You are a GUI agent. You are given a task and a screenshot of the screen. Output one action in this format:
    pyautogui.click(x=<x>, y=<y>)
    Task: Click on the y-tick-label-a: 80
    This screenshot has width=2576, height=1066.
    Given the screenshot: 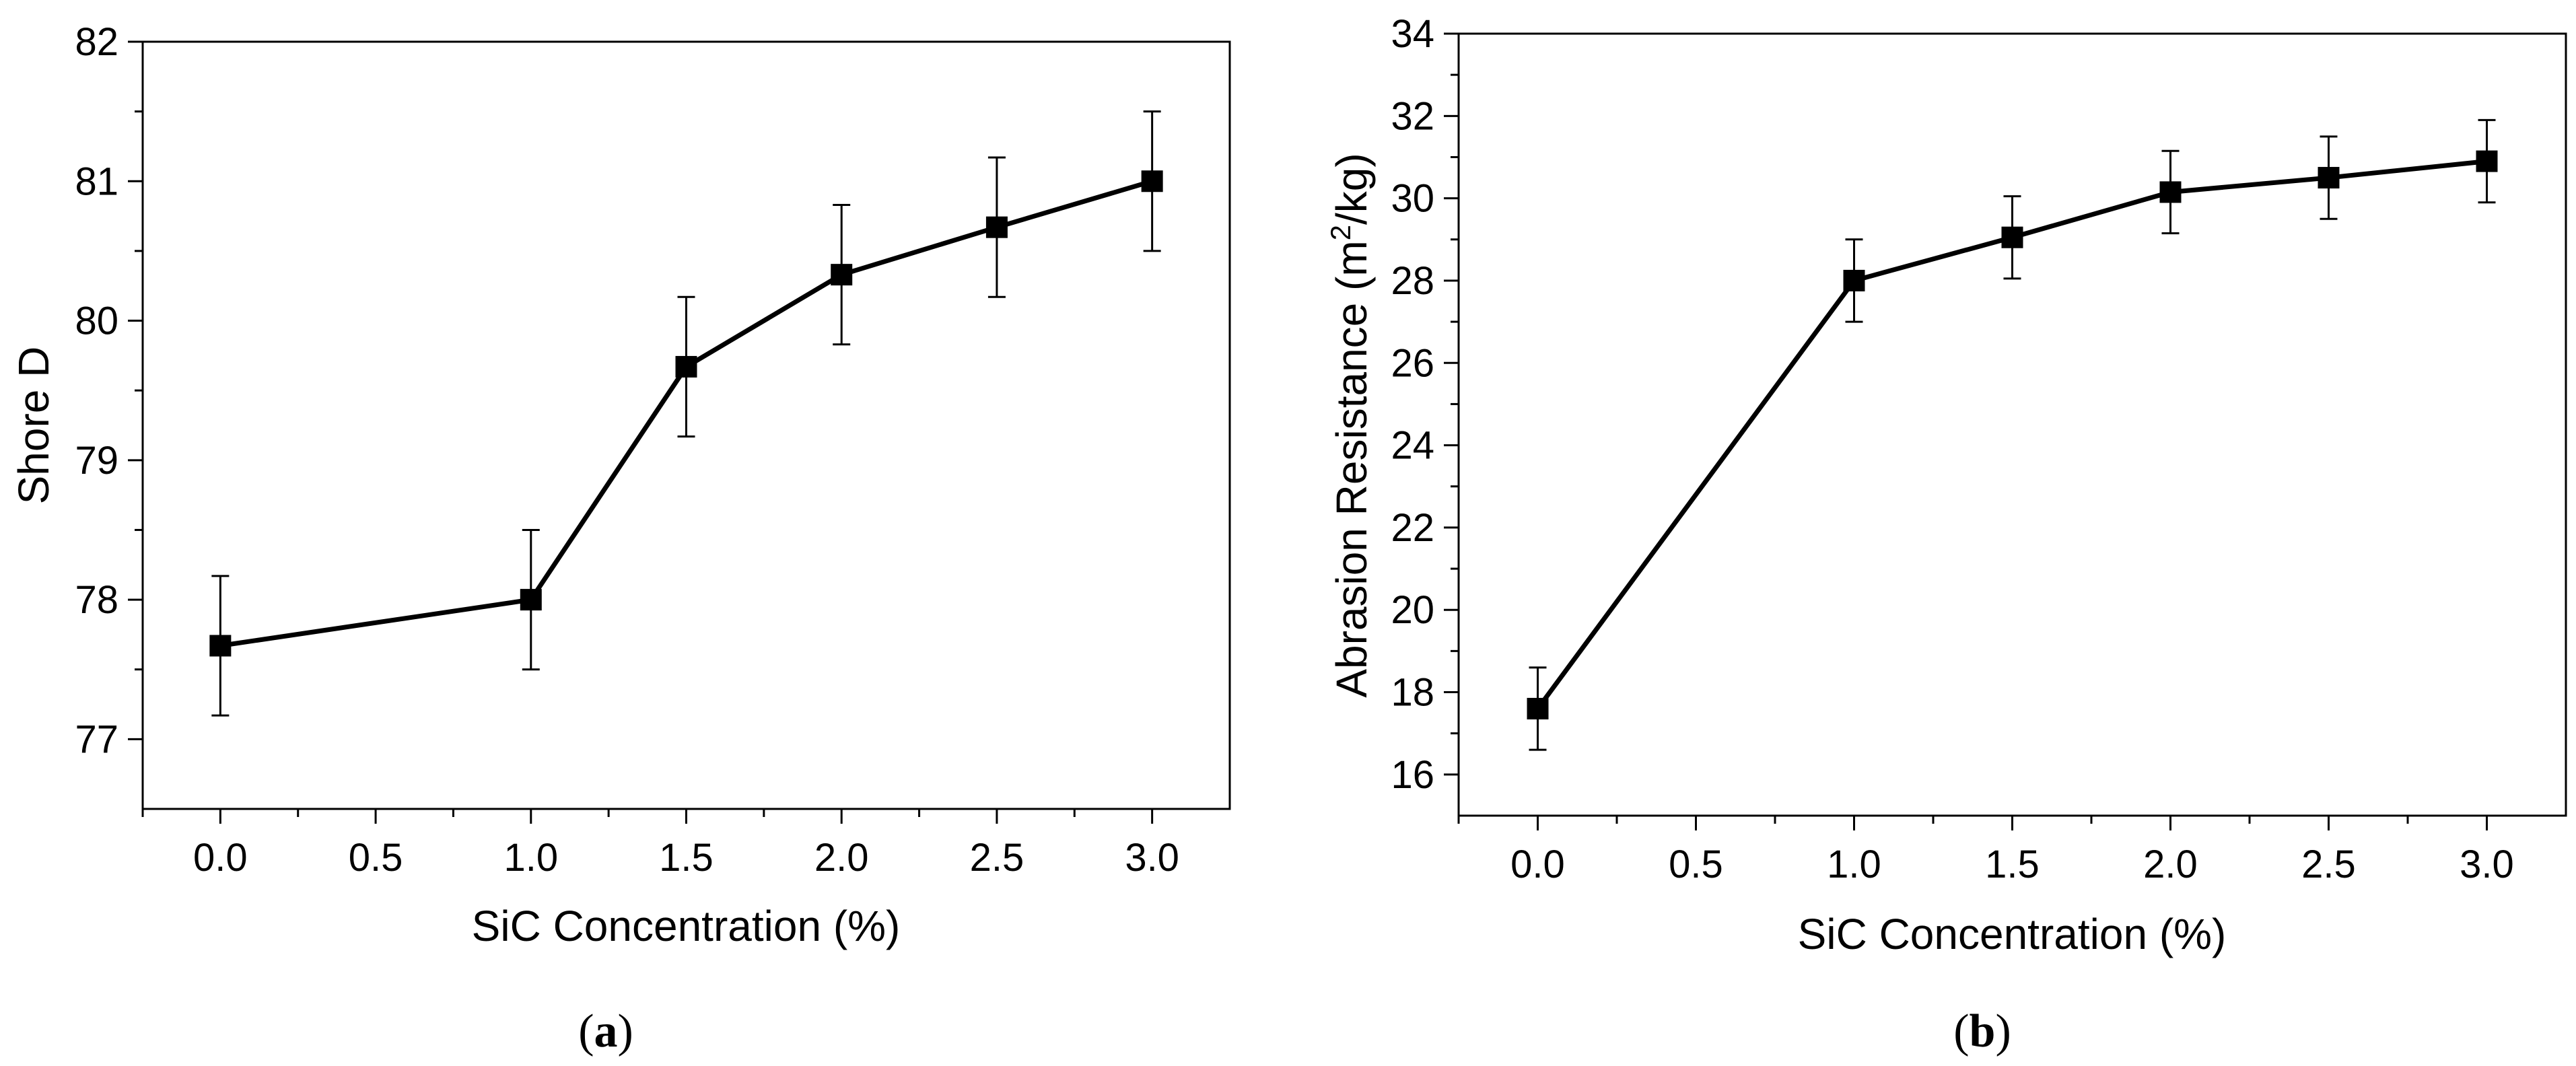 What is the action you would take?
    pyautogui.click(x=96, y=321)
    